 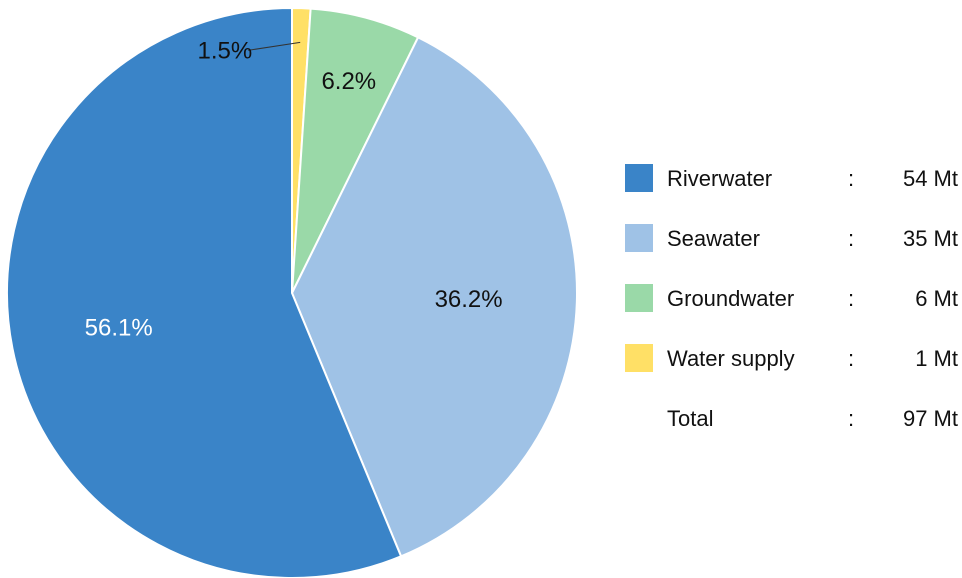 I want to click on legend-swatch-groundwater, so click(x=639, y=298).